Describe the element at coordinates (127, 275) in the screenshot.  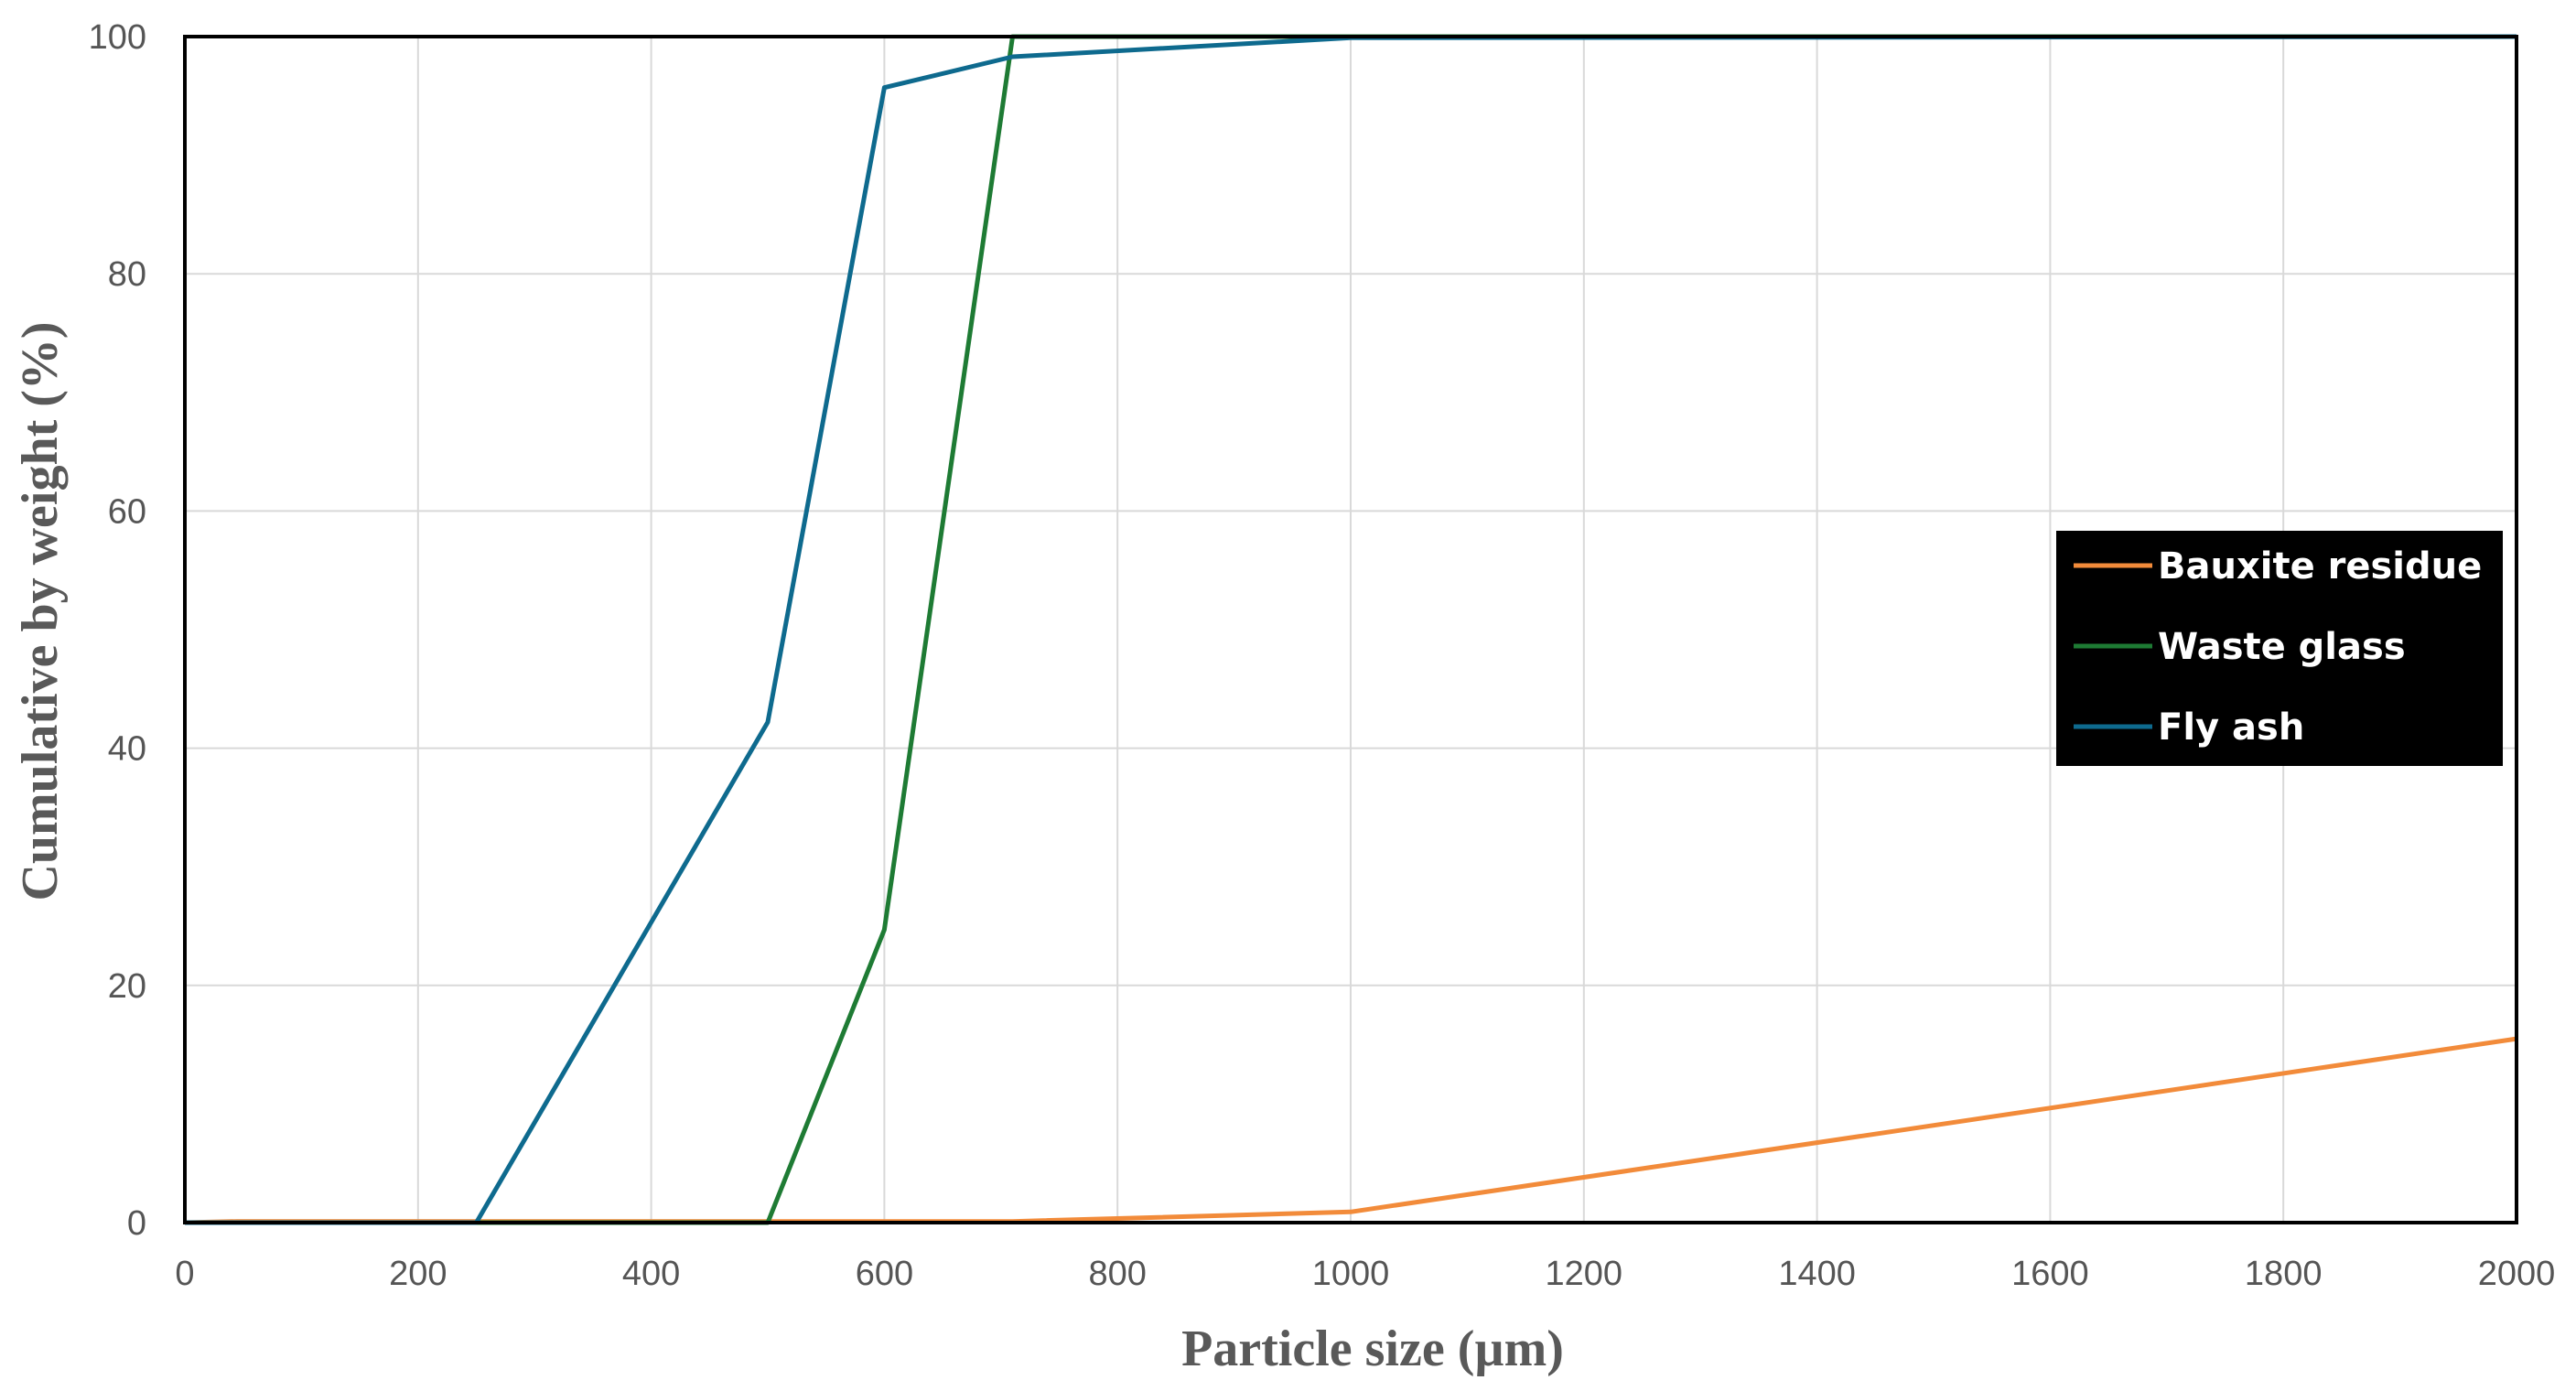
I see `y-tick-label: 80` at that location.